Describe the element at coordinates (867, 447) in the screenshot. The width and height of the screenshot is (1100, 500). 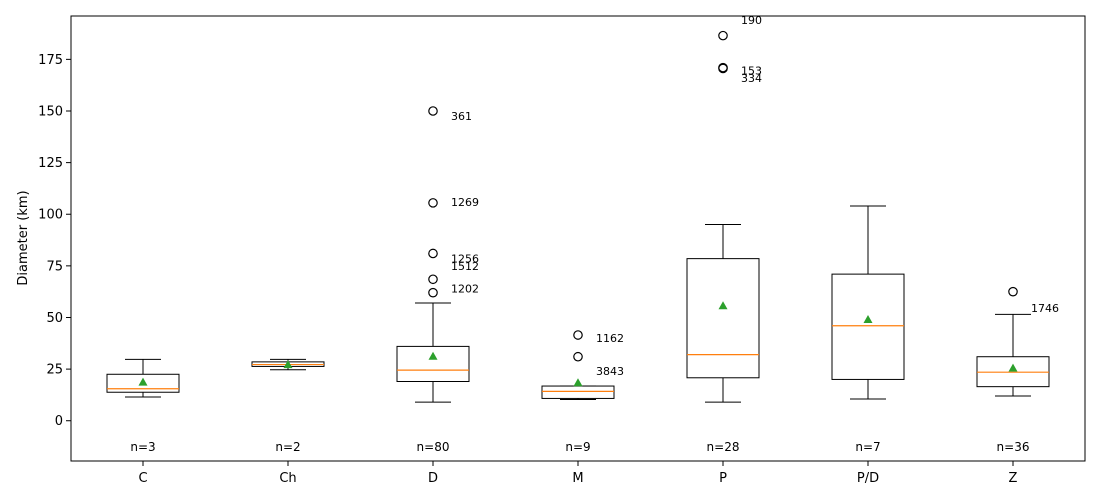
I see `n-count-label: n=7` at that location.